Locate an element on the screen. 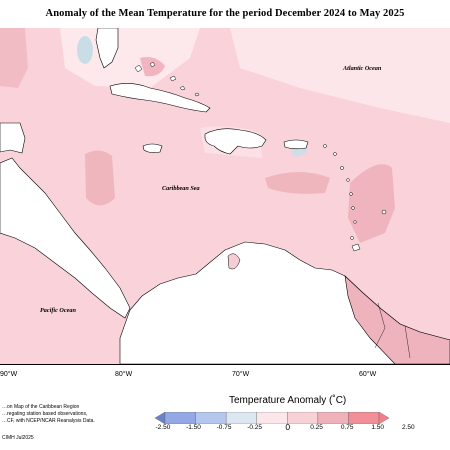 Image resolution: width=450 pixels, height=450 pixels. florida-land is located at coordinates (107, 48).